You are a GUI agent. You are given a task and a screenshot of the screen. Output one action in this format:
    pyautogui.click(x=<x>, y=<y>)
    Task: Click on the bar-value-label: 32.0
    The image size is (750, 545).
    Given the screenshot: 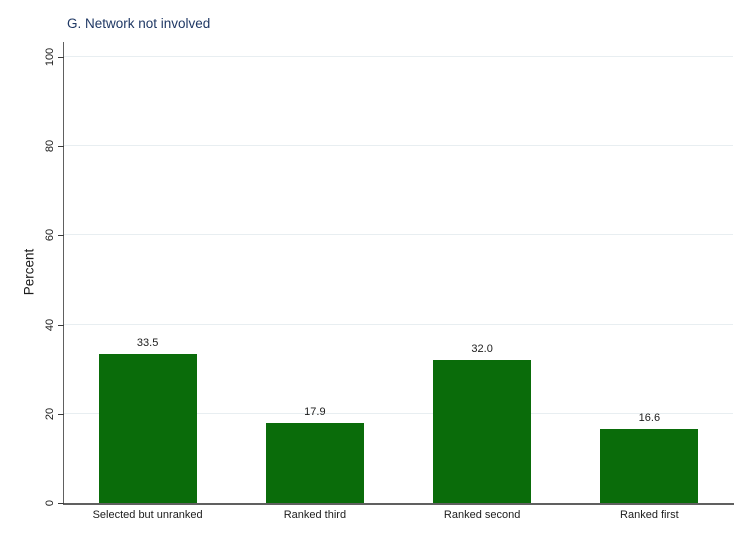 What is the action you would take?
    pyautogui.click(x=482, y=349)
    